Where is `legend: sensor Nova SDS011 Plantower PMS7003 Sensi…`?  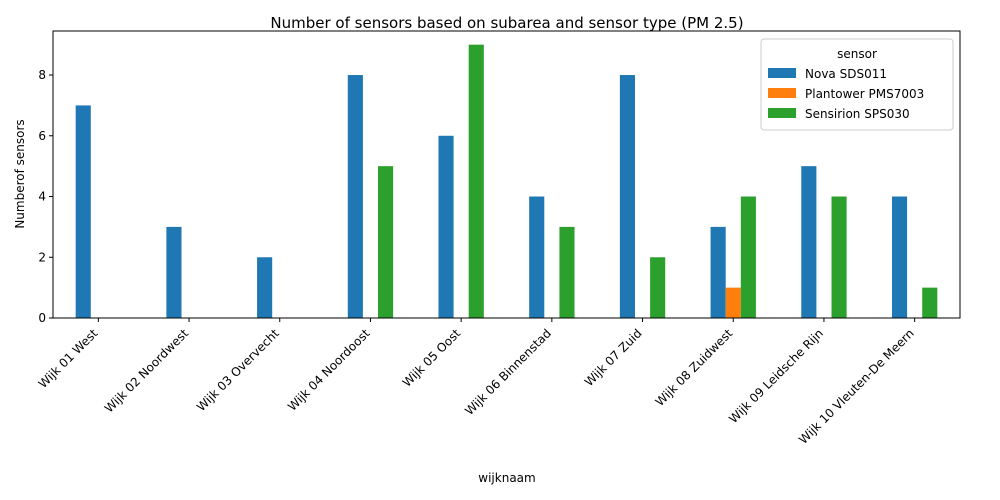
legend: sensor Nova SDS011 Plantower PMS7003 Sensi… is located at coordinates (857, 84).